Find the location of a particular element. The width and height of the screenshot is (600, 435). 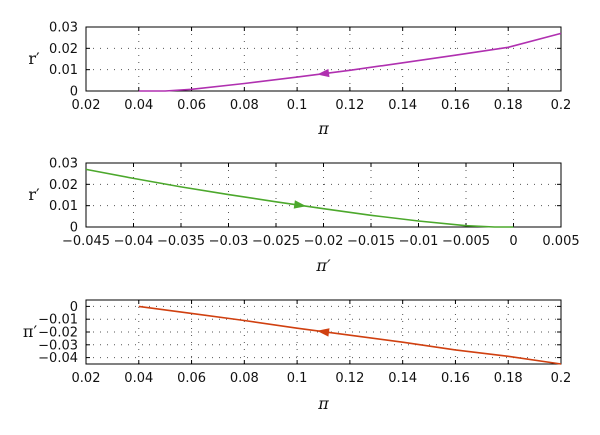

x-tick-label: −0.03 is located at coordinates (229, 241).